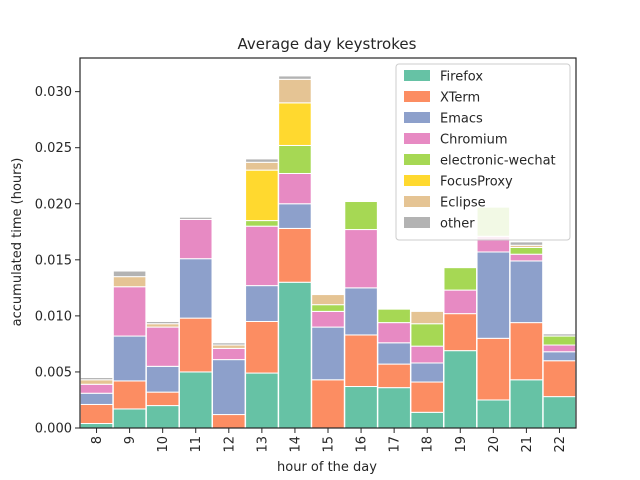 The height and width of the screenshot is (480, 640). What do you see at coordinates (17, 242) in the screenshot?
I see `y-axis-label: accumulated time (hours)` at bounding box center [17, 242].